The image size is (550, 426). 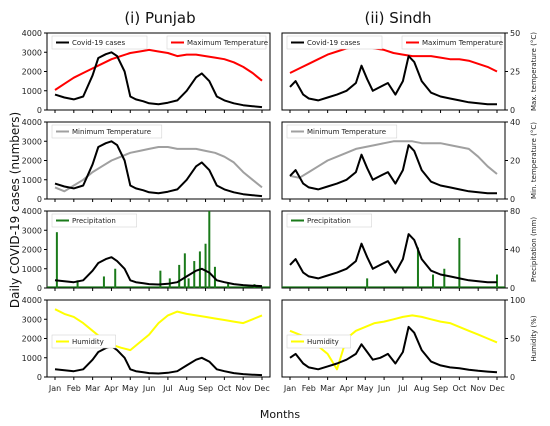 I want to click on main-ylabel: Daily COVID-19 cases (numbers), so click(x=15, y=210).